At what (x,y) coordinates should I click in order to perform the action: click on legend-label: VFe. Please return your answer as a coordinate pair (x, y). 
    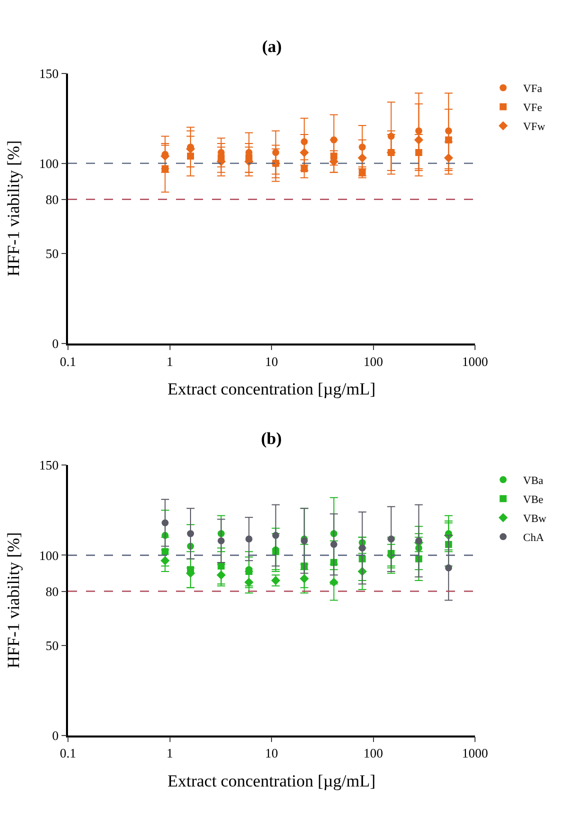
    Looking at the image, I should click on (532, 108).